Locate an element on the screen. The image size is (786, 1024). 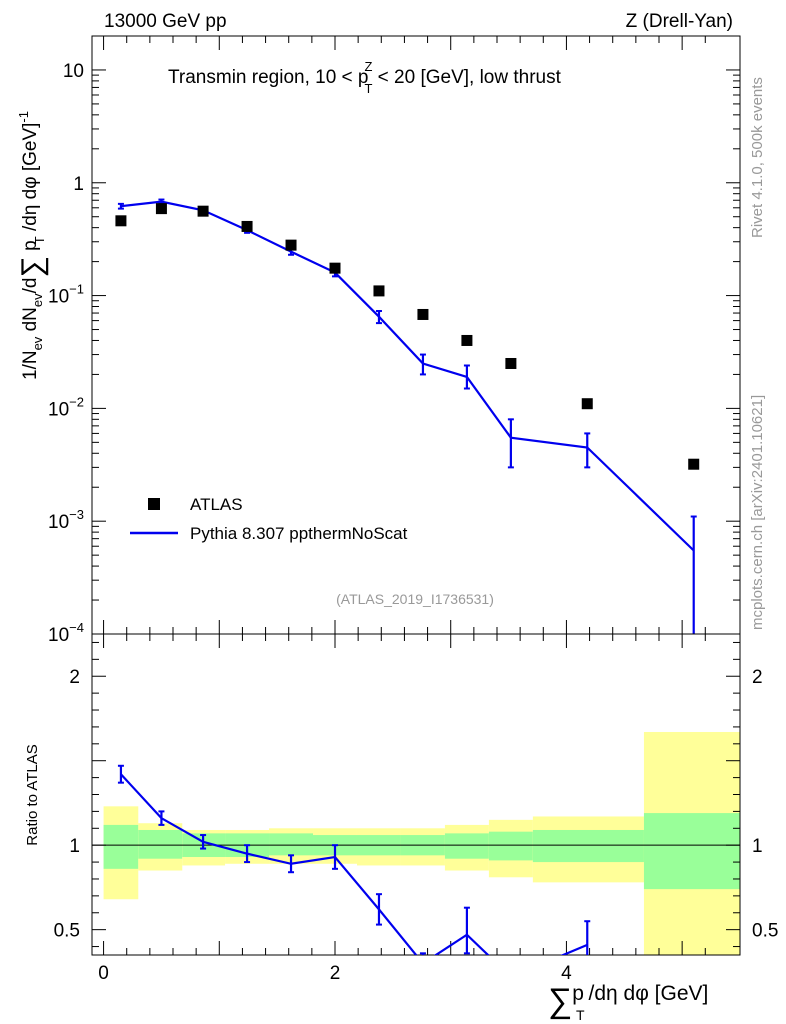
x-axis-label: ∑p T/dη dφ [GeV] is located at coordinates (628, 1002).